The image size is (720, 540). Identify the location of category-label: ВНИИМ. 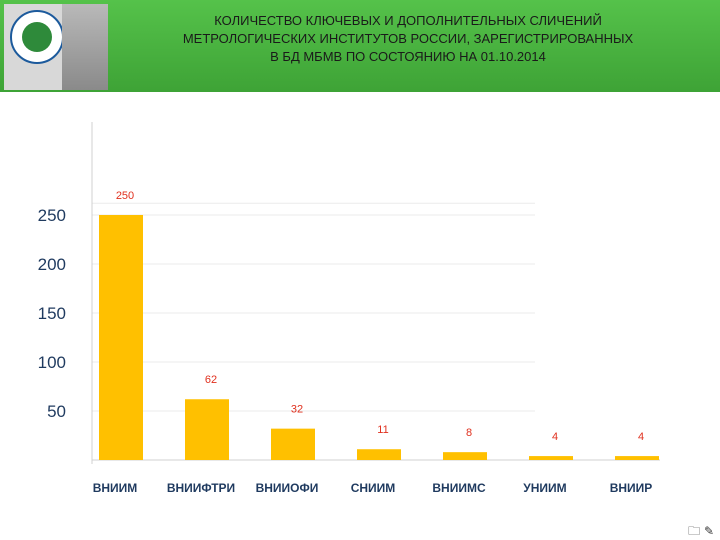
(115, 488).